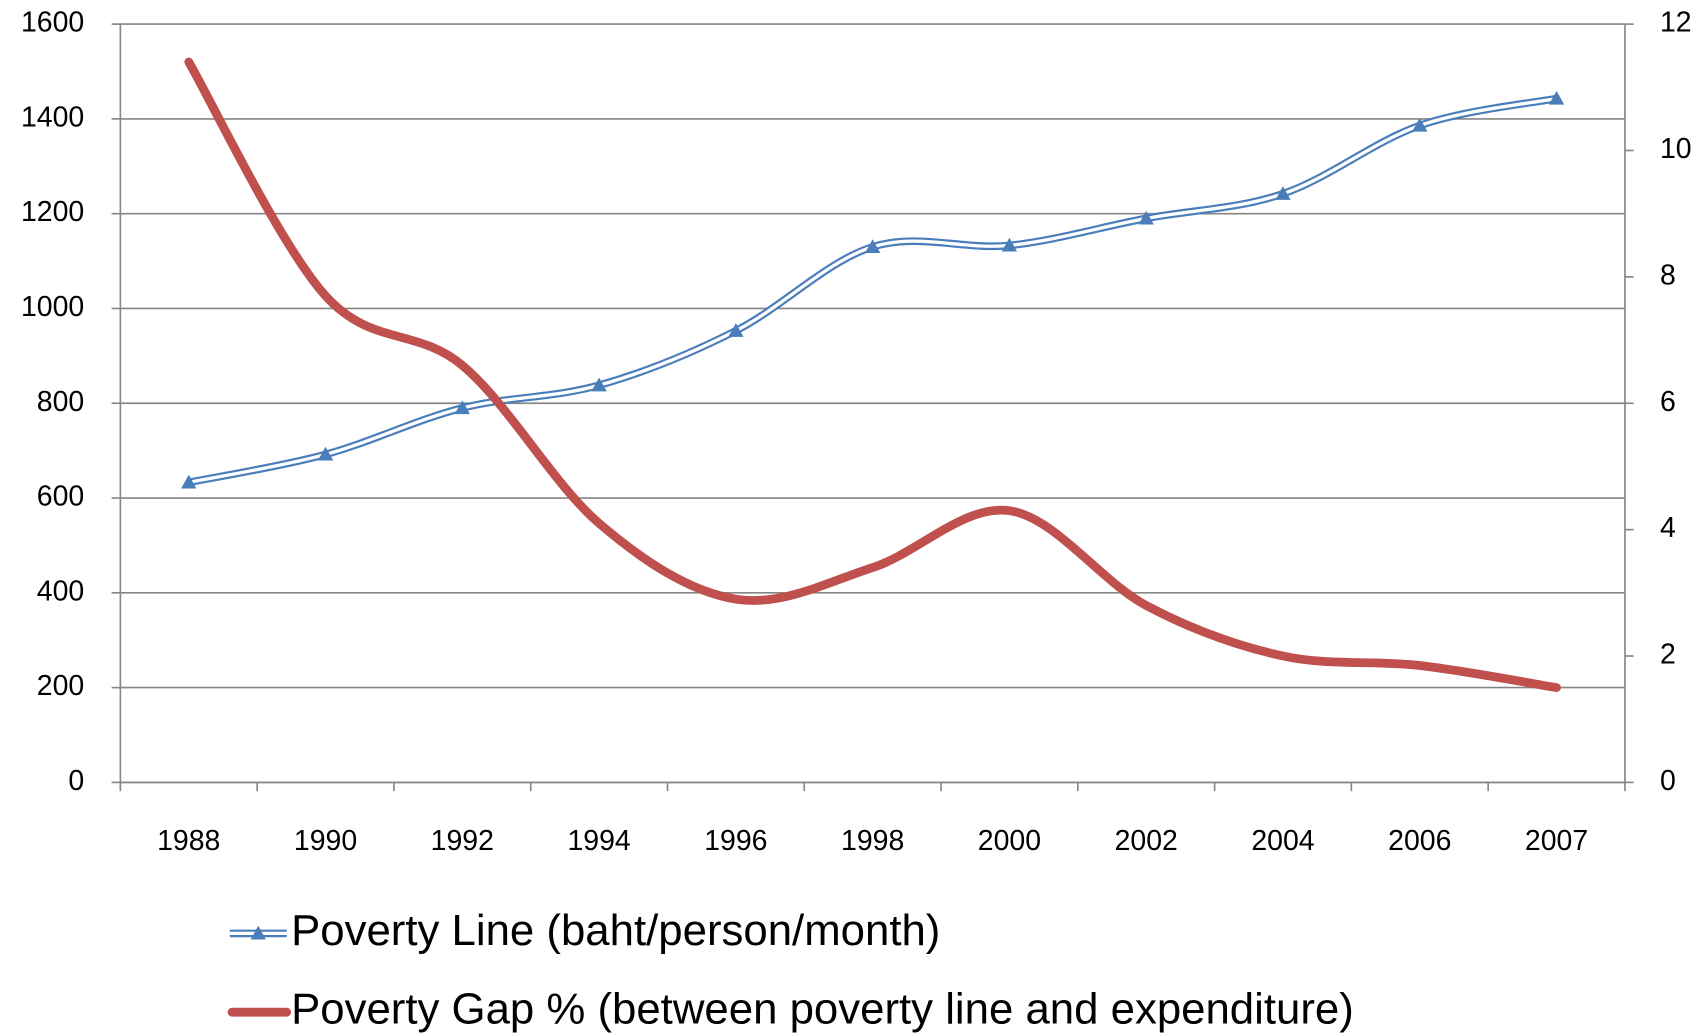  What do you see at coordinates (325, 841) in the screenshot?
I see `x-tick-label: 1990` at bounding box center [325, 841].